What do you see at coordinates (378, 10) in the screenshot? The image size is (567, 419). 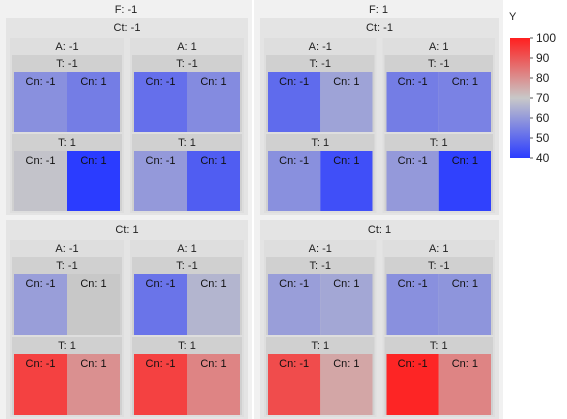 I see `facet-header-f: F: 1` at bounding box center [378, 10].